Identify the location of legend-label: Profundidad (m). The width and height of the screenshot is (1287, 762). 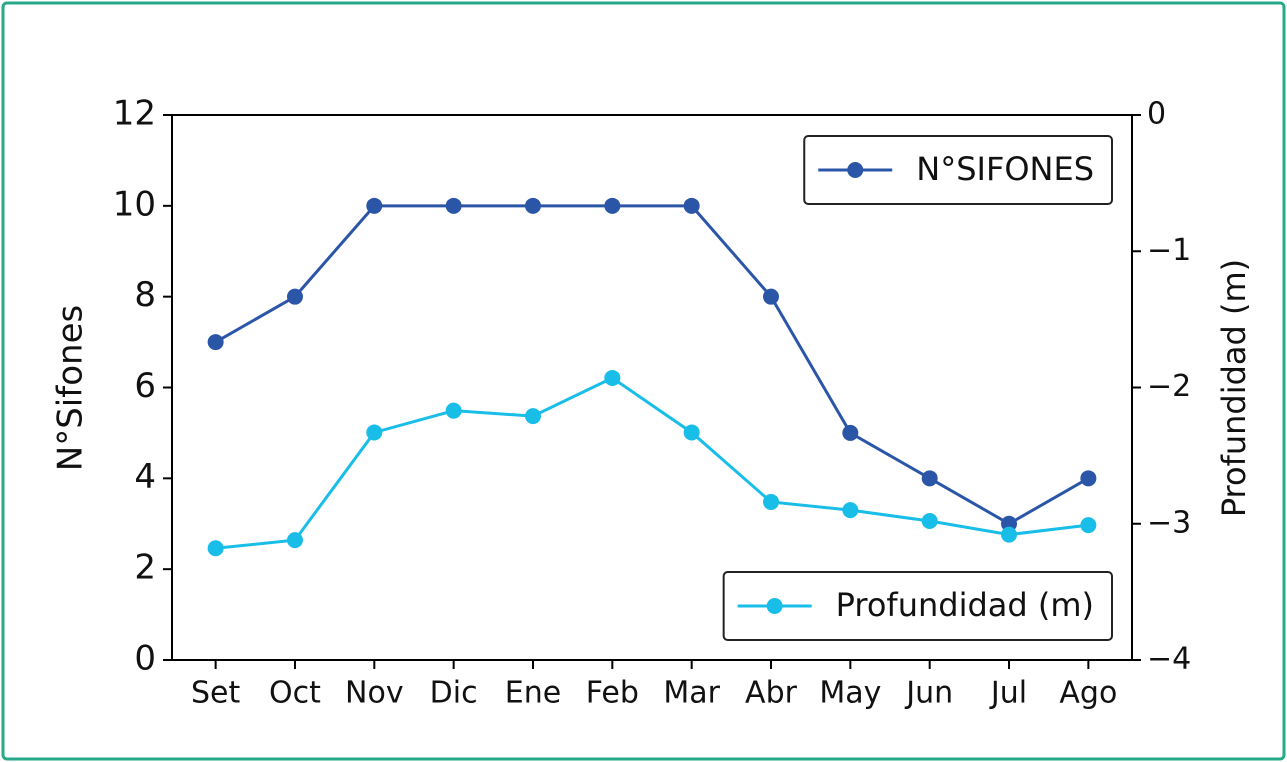
(965, 605).